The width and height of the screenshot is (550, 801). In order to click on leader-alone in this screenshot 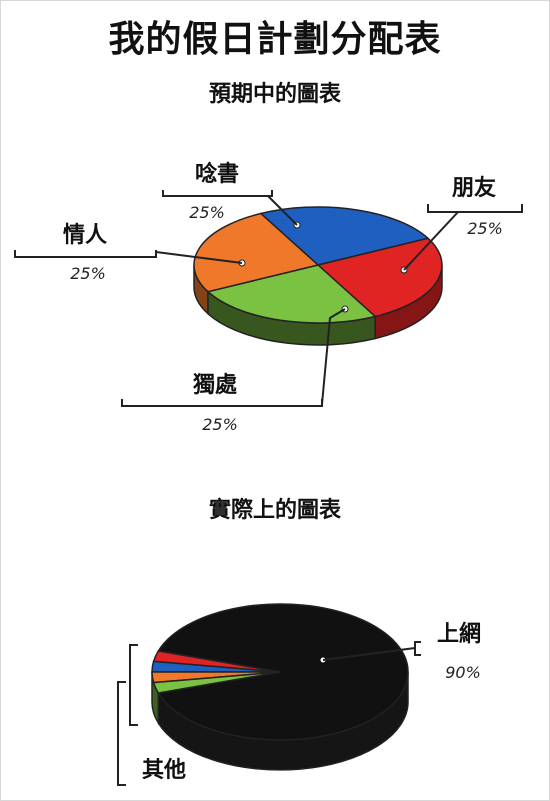, I will do `click(333, 356)`.